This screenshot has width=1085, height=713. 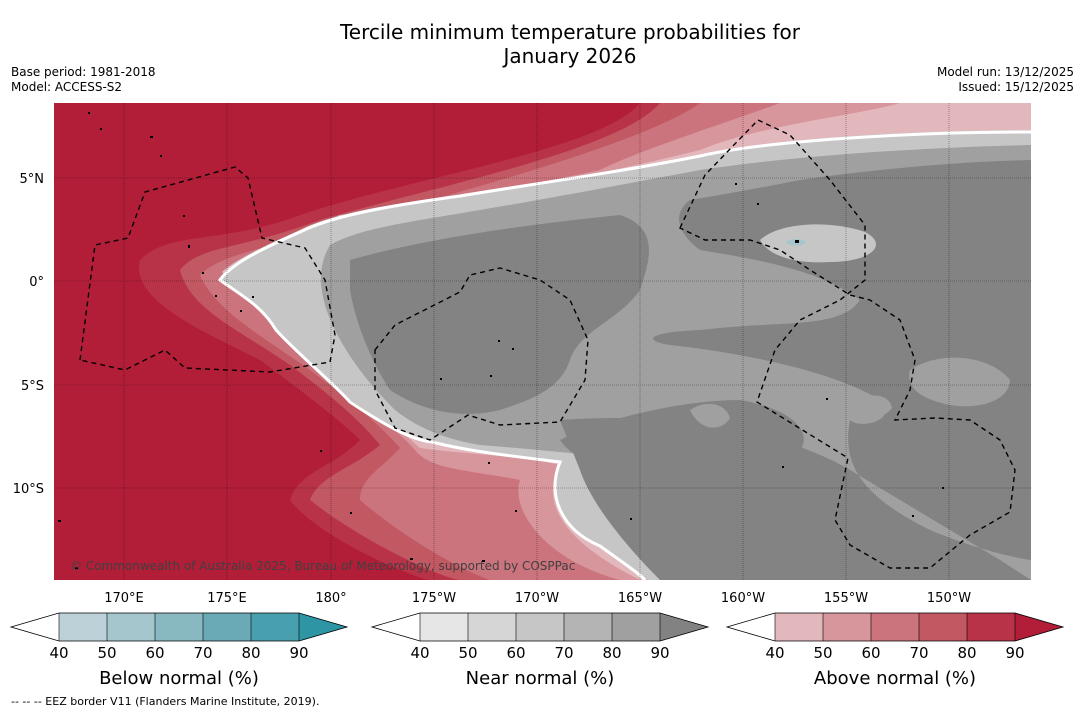 I want to click on lon-label-155w: 155°W, so click(x=846, y=598).